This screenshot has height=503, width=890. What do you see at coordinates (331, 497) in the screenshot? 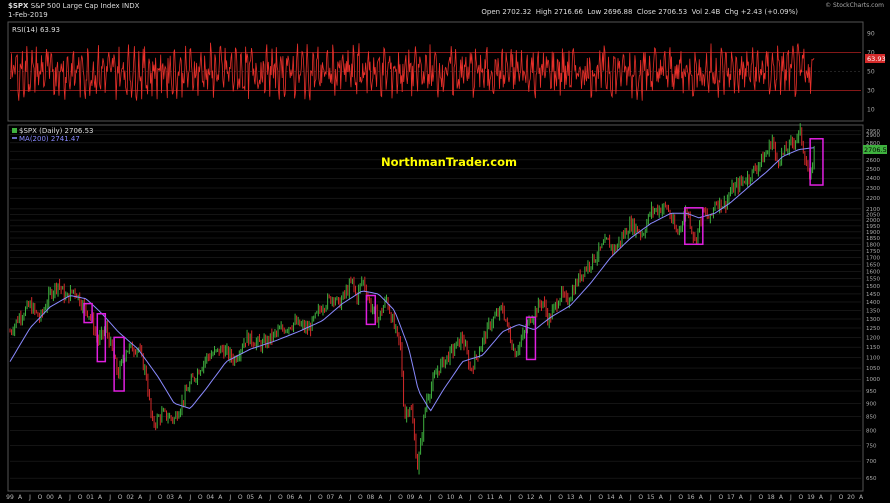
I see `x-tick-label: 07` at bounding box center [331, 497].